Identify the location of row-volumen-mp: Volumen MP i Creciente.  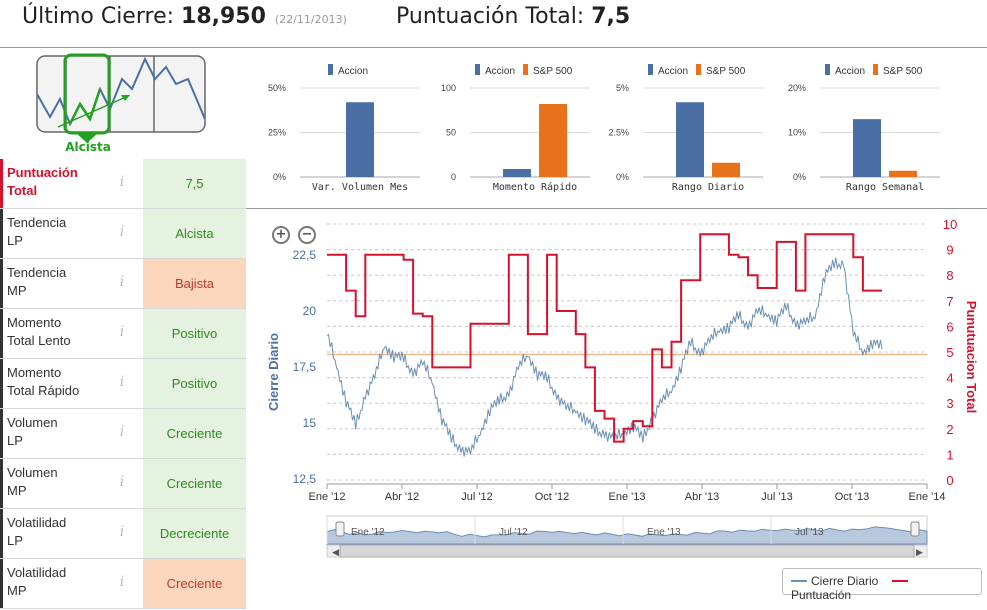
(123, 484).